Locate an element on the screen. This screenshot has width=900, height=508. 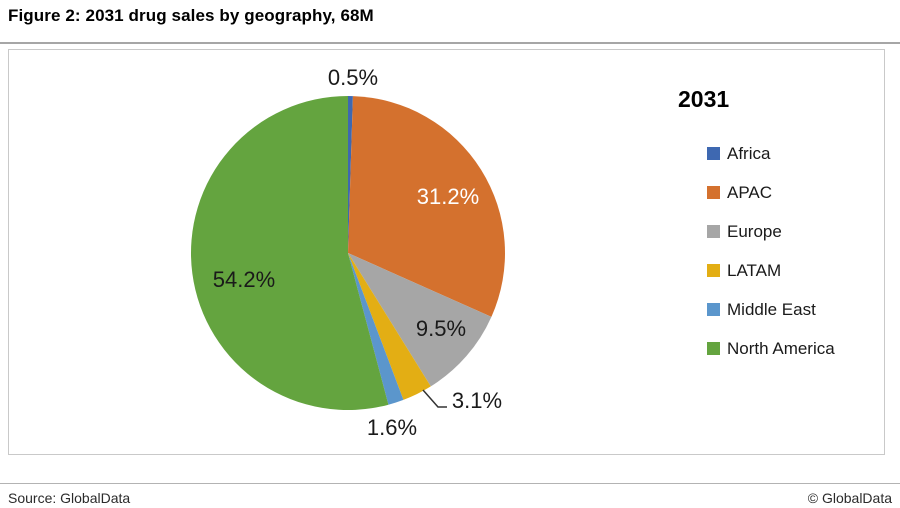
legend-label-latam: LATAM is located at coordinates (754, 270).